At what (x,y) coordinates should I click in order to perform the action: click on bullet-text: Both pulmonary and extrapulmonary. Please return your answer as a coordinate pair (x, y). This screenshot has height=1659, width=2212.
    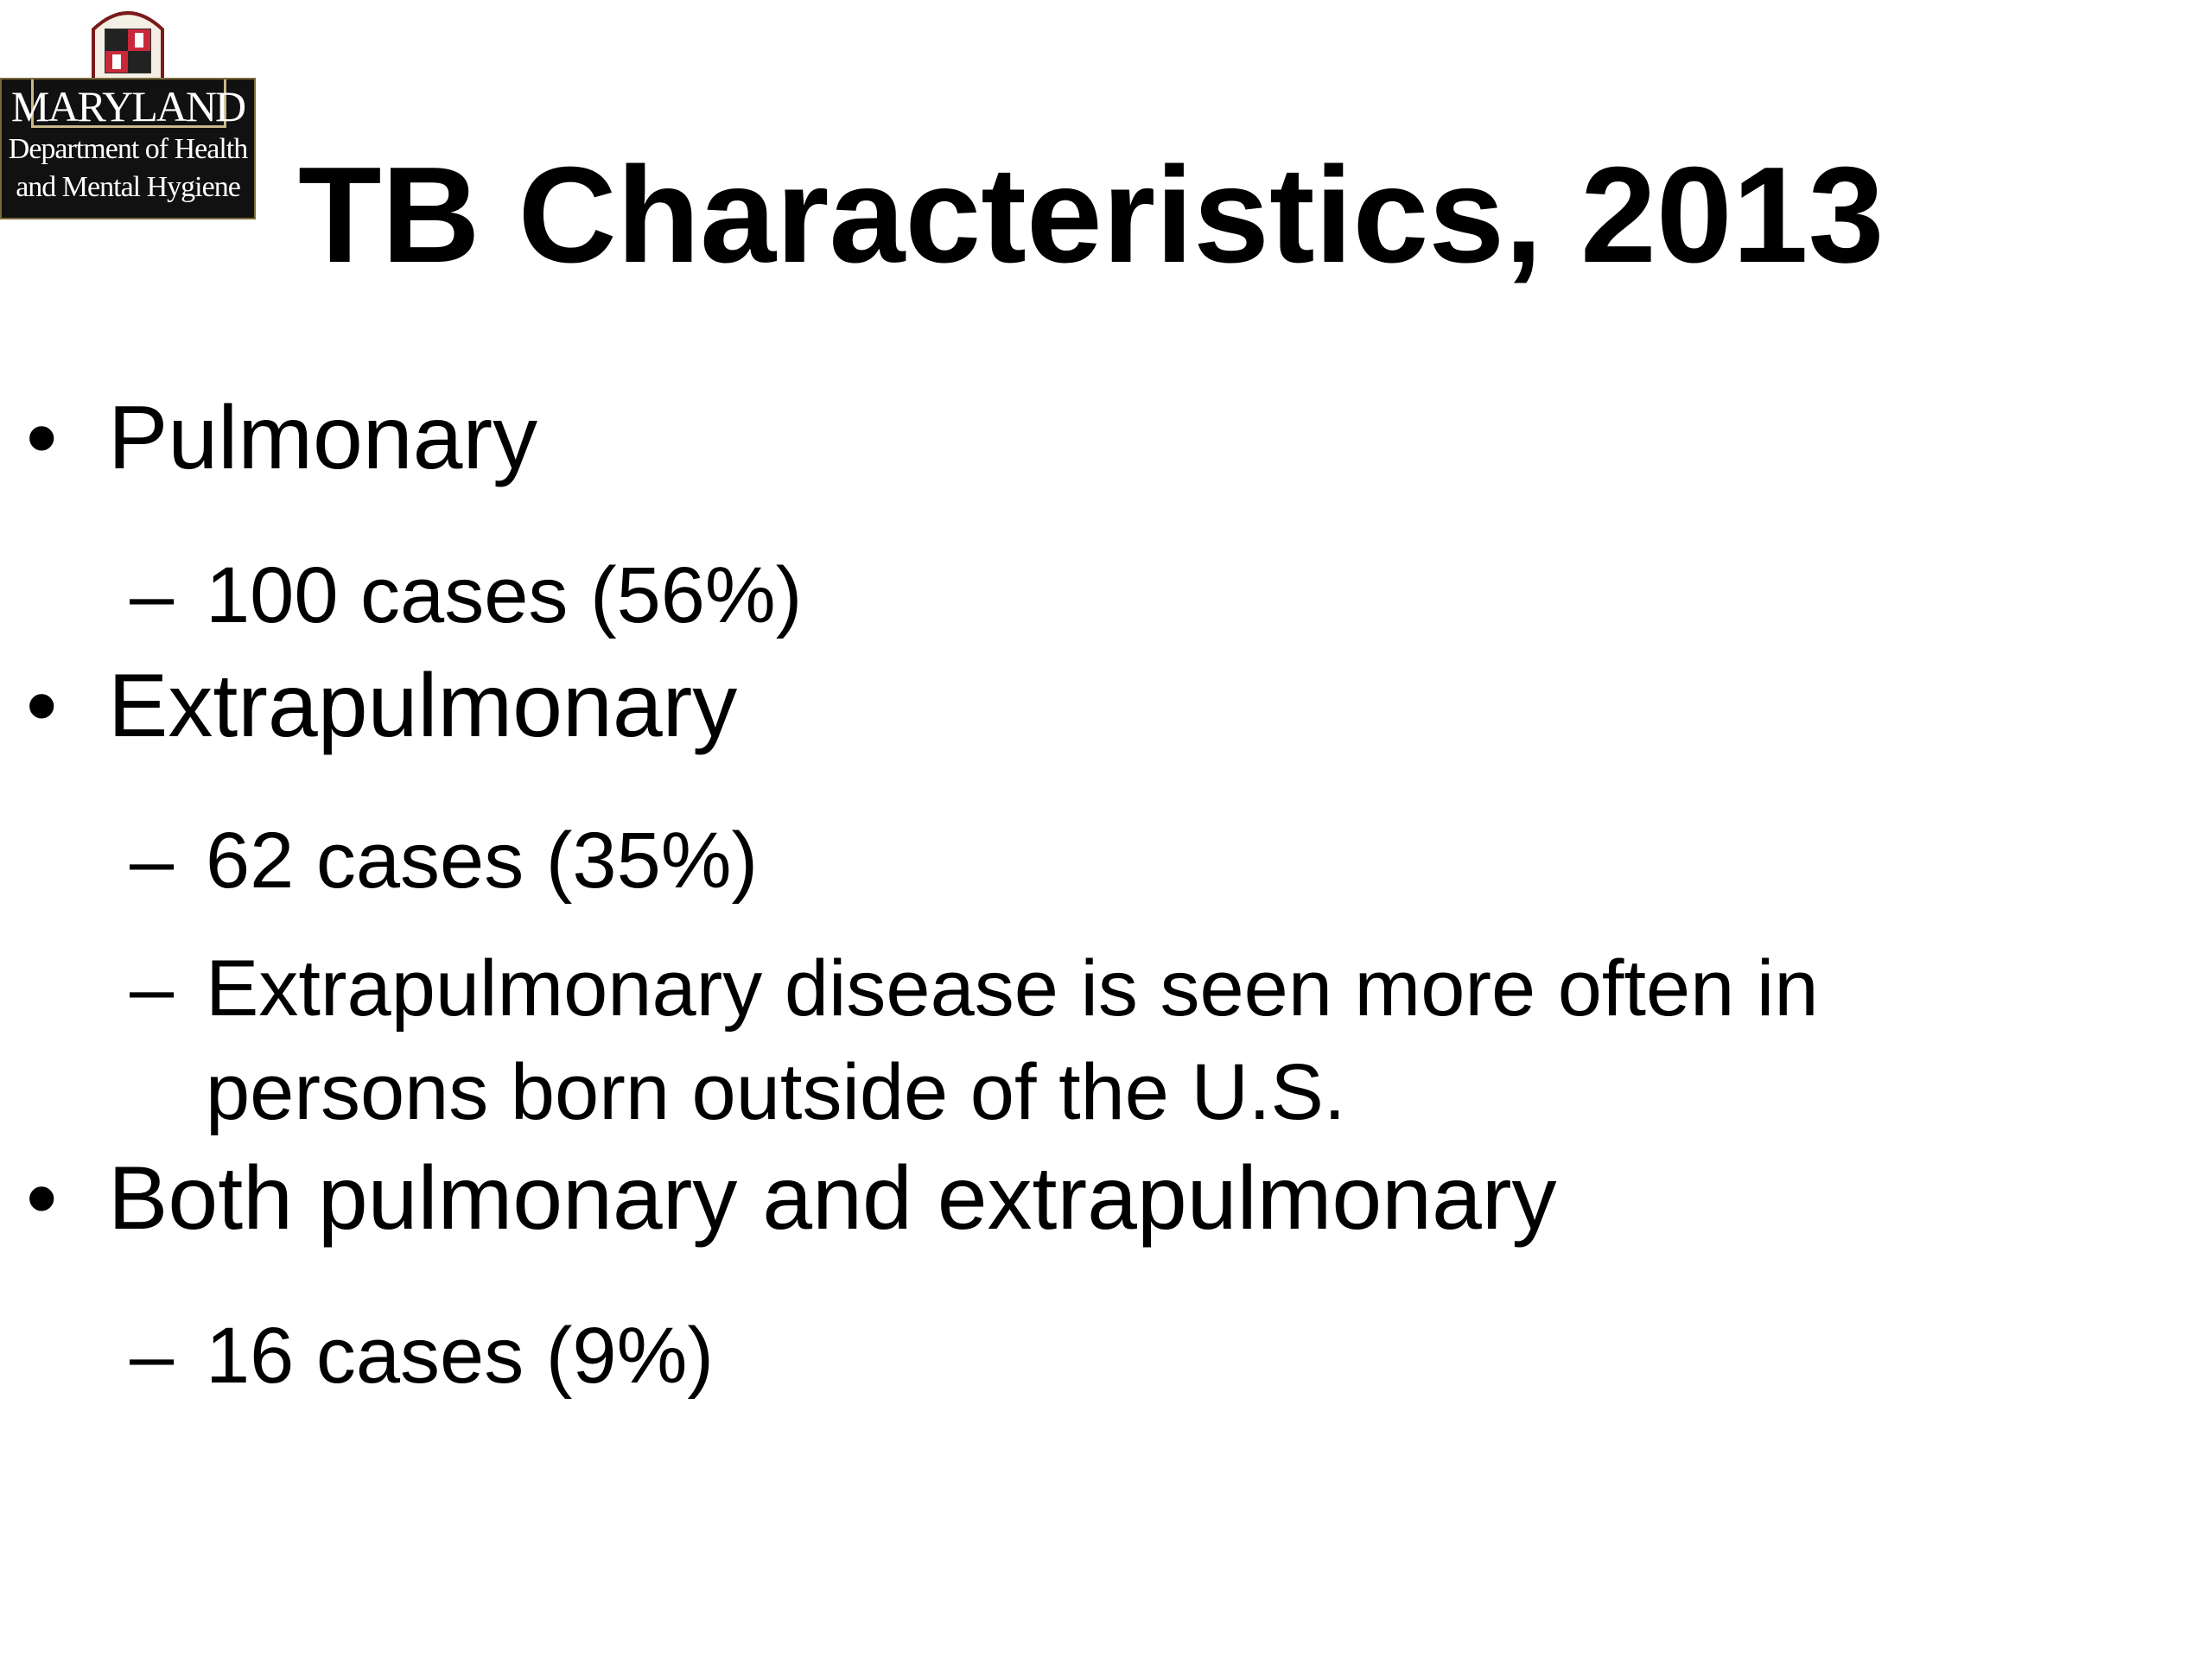
    Looking at the image, I should click on (832, 1198).